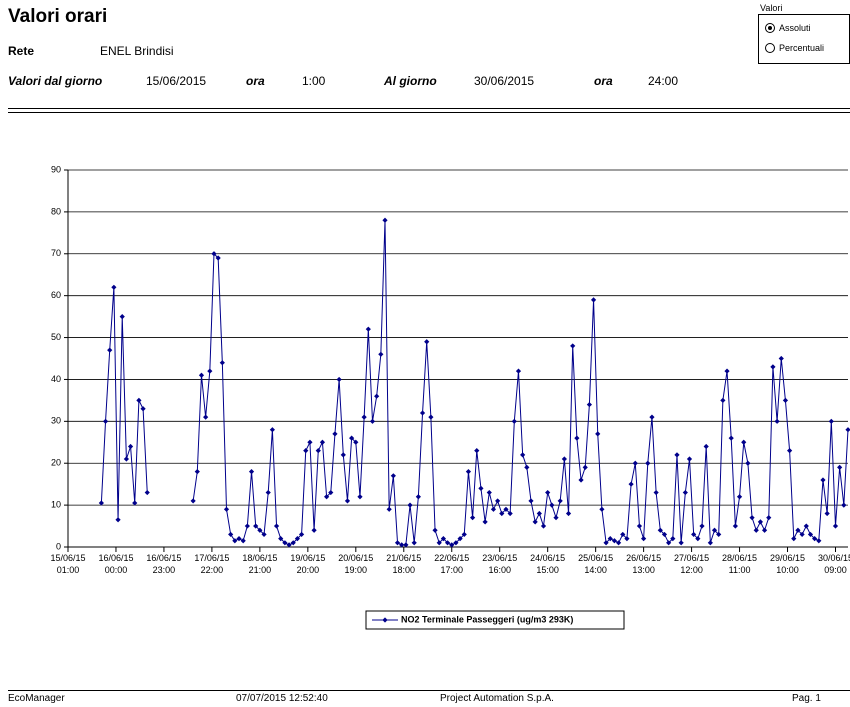 Image resolution: width=850 pixels, height=707 pixels. What do you see at coordinates (787, 570) in the screenshot?
I see `x-tick-label-line: 10:00` at bounding box center [787, 570].